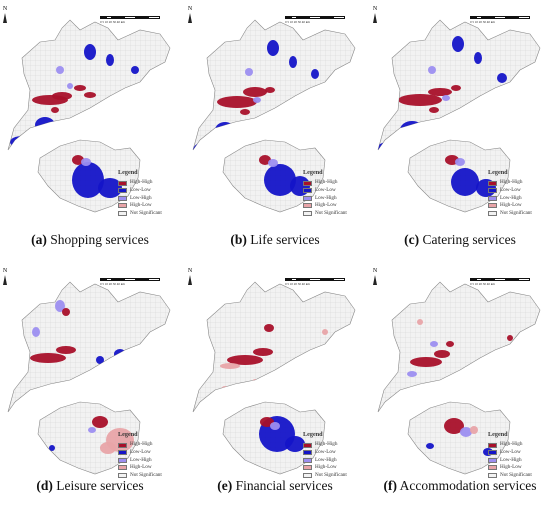 This screenshot has width=550, height=522. Describe the element at coordinates (275, 240) in the screenshot. I see `panel-caption: (b) Life services` at that location.